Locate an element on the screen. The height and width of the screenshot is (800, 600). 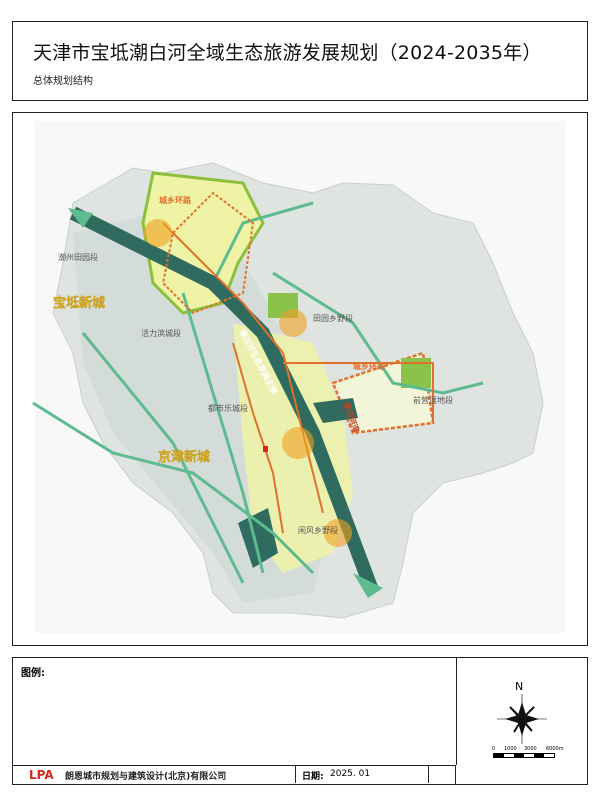
compass-area: N 0 1000 3000 6000m is located at coordinates (522, 721).